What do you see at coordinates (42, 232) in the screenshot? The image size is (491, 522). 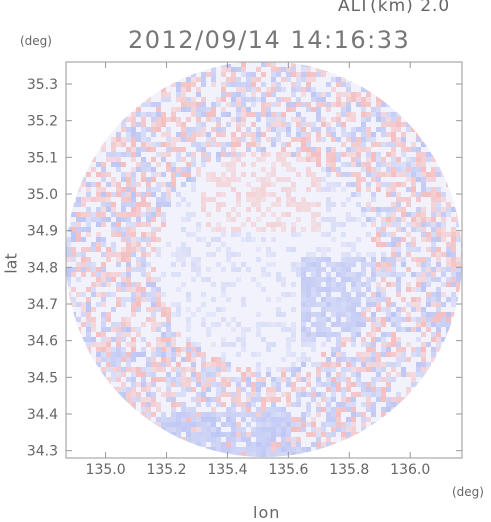 I see `y-tick-label: 34.9` at bounding box center [42, 232].